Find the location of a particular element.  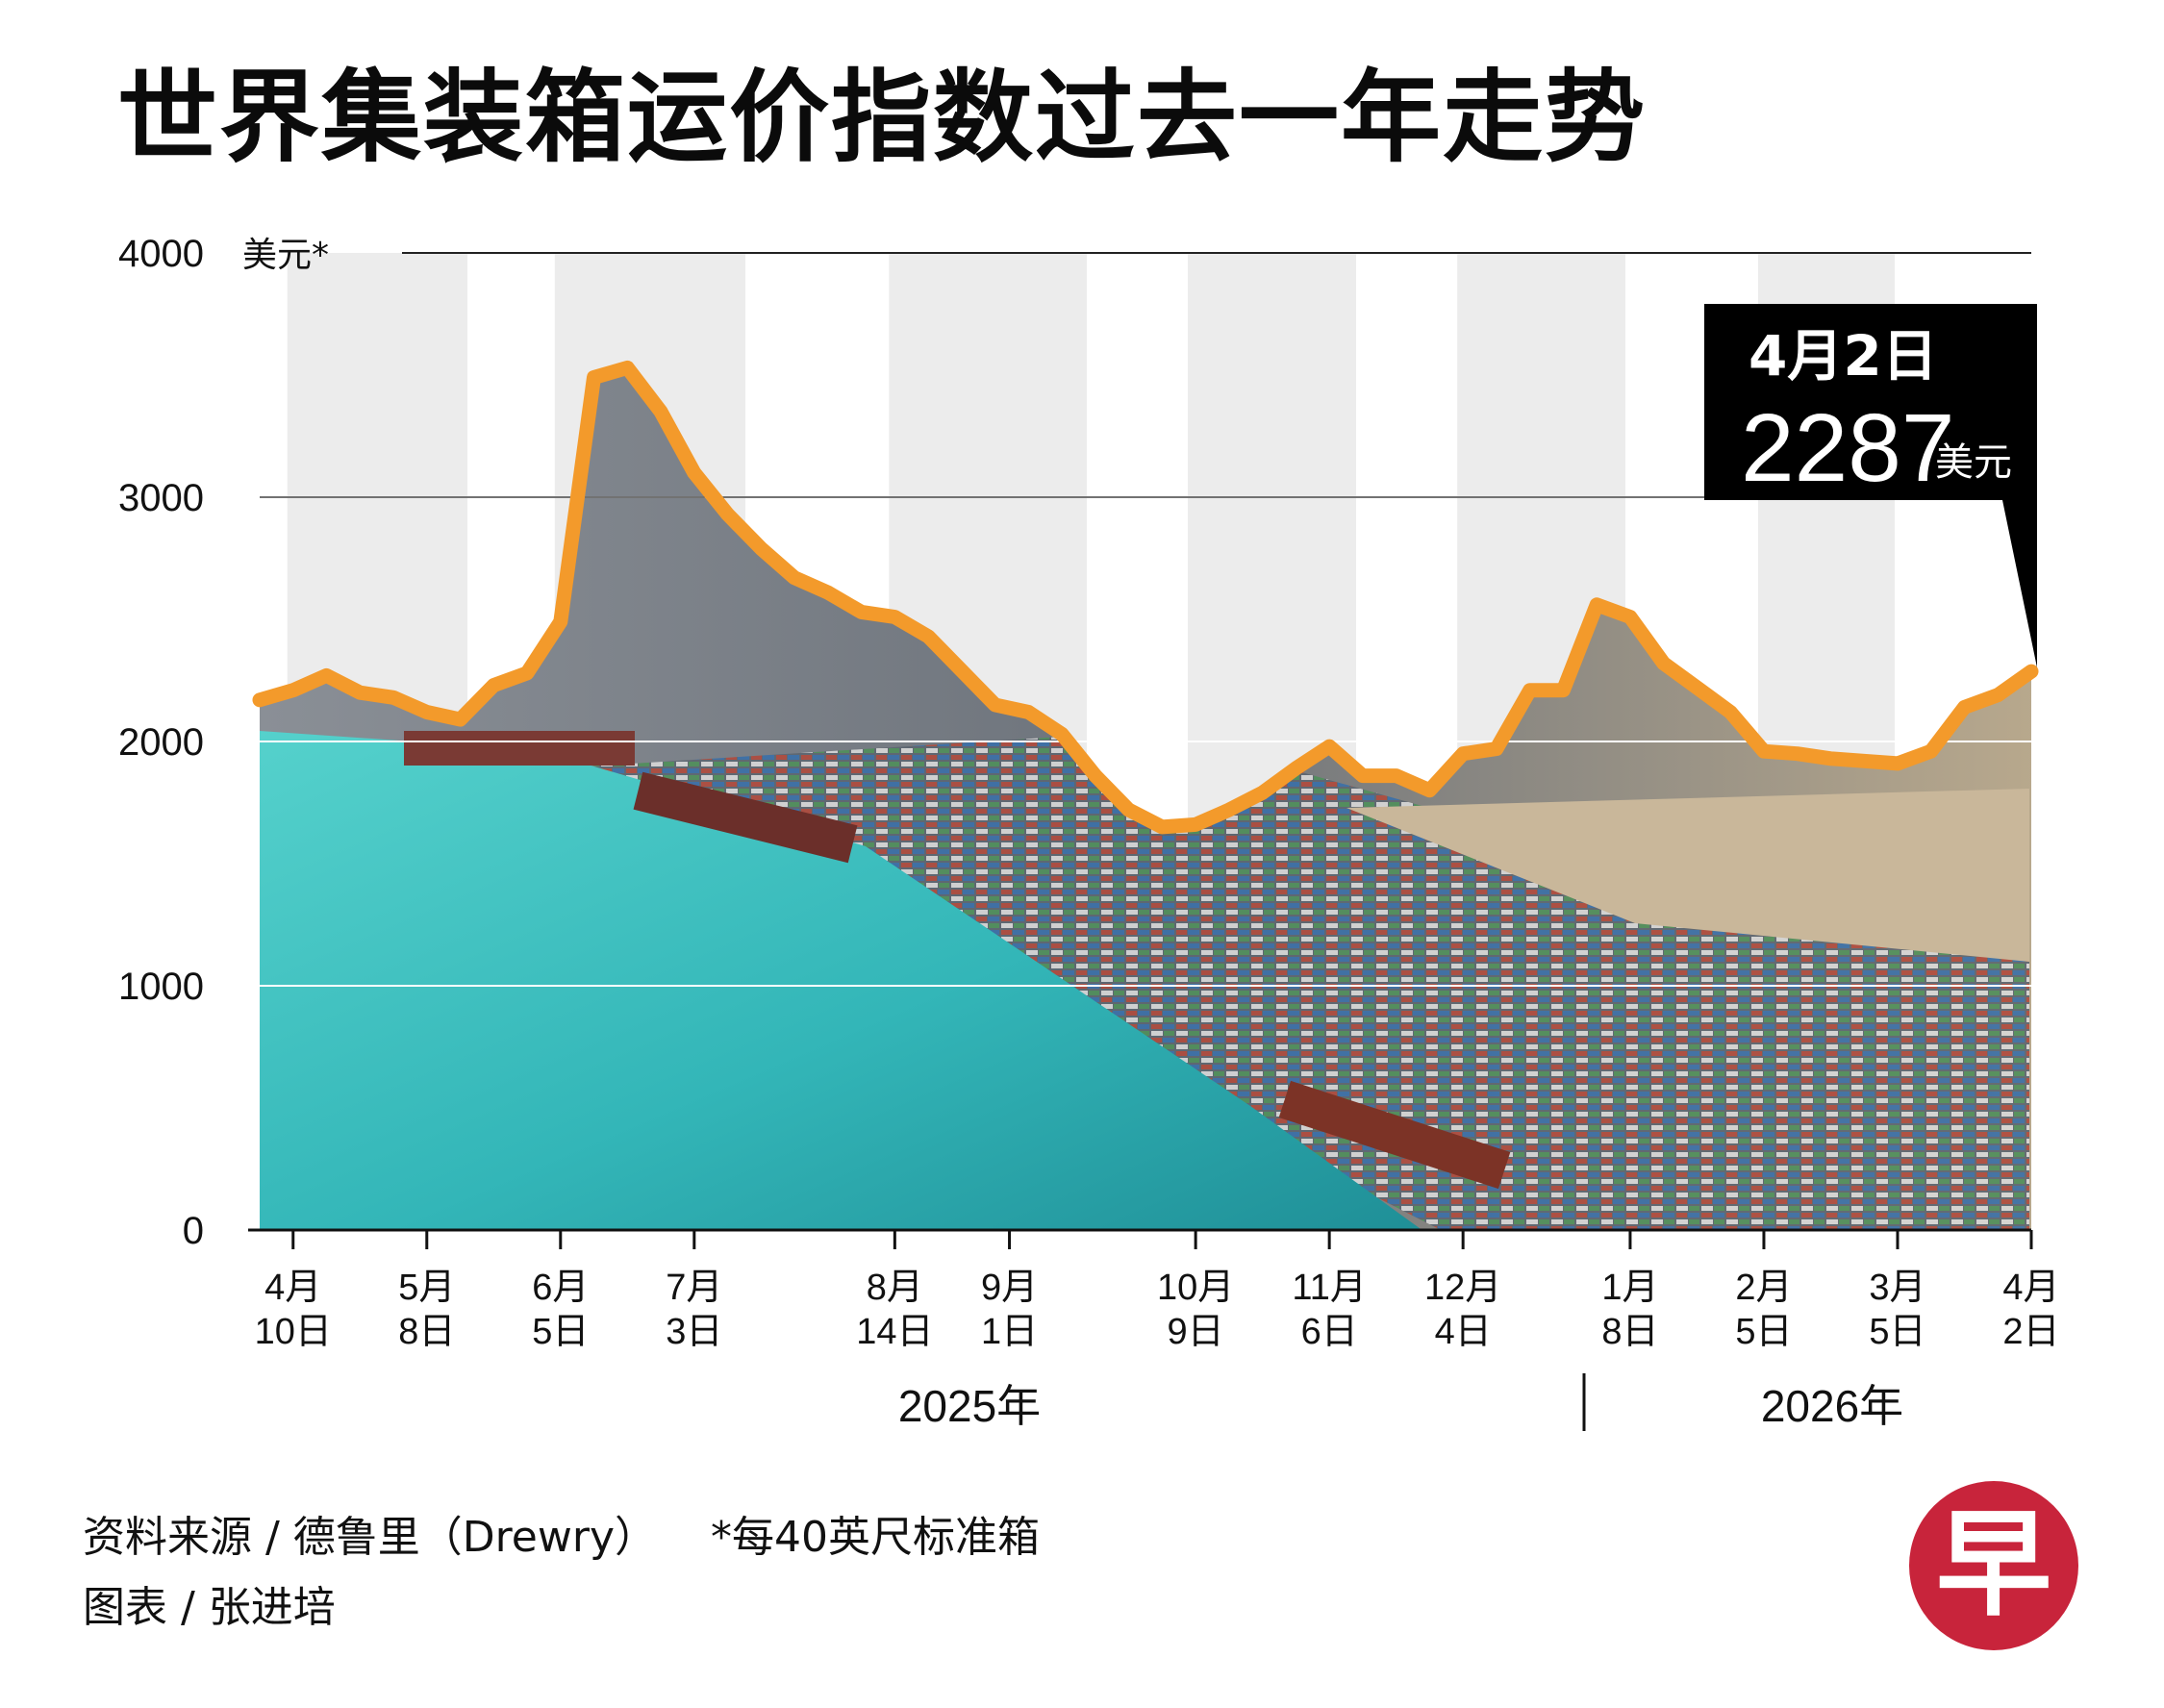

y-tick-label: 3000 is located at coordinates (161, 498).